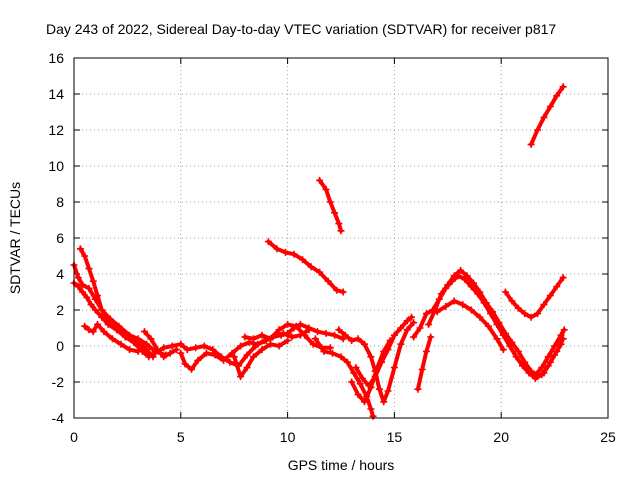 Image resolution: width=640 pixels, height=480 pixels. What do you see at coordinates (371, 371) in the screenshot?
I see `series-arc-15-markers` at bounding box center [371, 371].